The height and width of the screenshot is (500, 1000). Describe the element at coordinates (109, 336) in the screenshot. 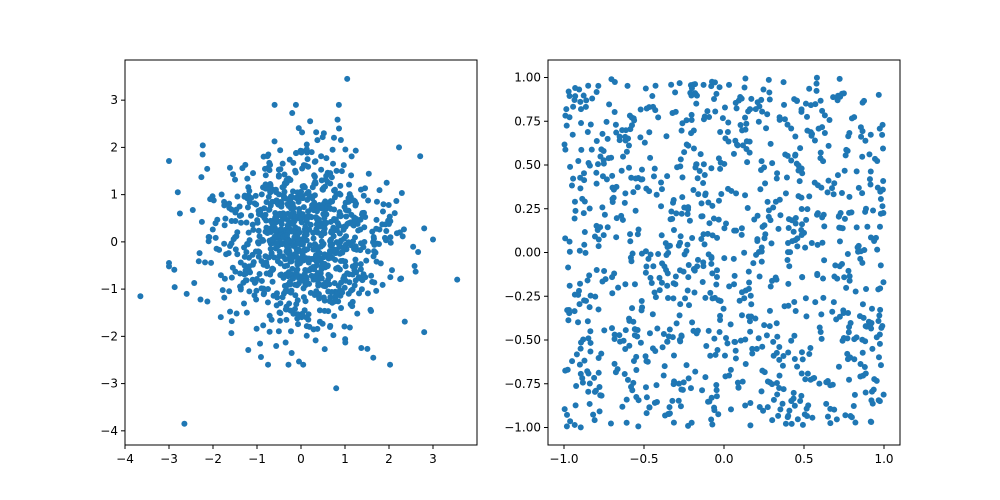

I see `y-tick-label: −2` at that location.